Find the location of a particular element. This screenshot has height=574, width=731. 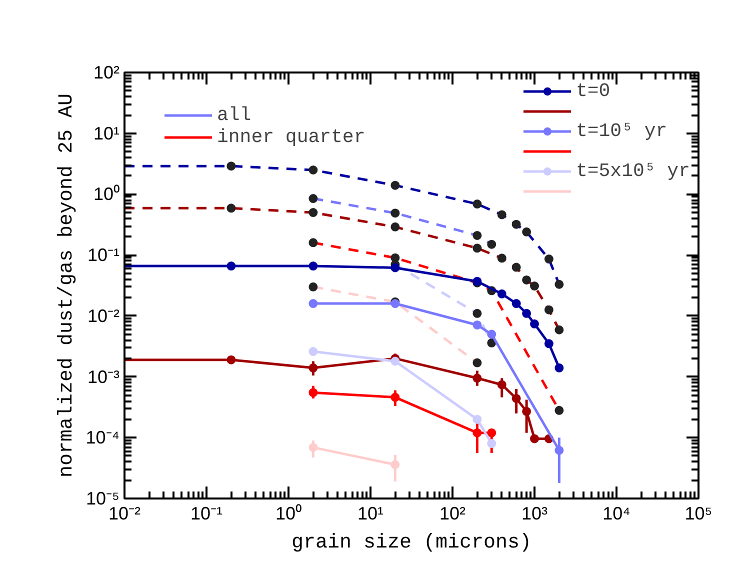

legend-label: t=0 is located at coordinates (593, 91).